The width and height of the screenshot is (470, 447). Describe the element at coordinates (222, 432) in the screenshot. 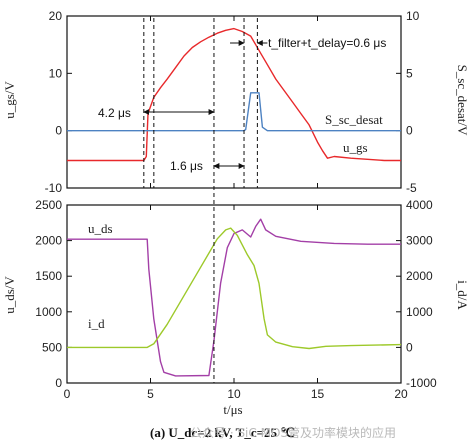

I see `figure-caption: (a) U_dc=2 kV, T_c=25 ℃` at that location.